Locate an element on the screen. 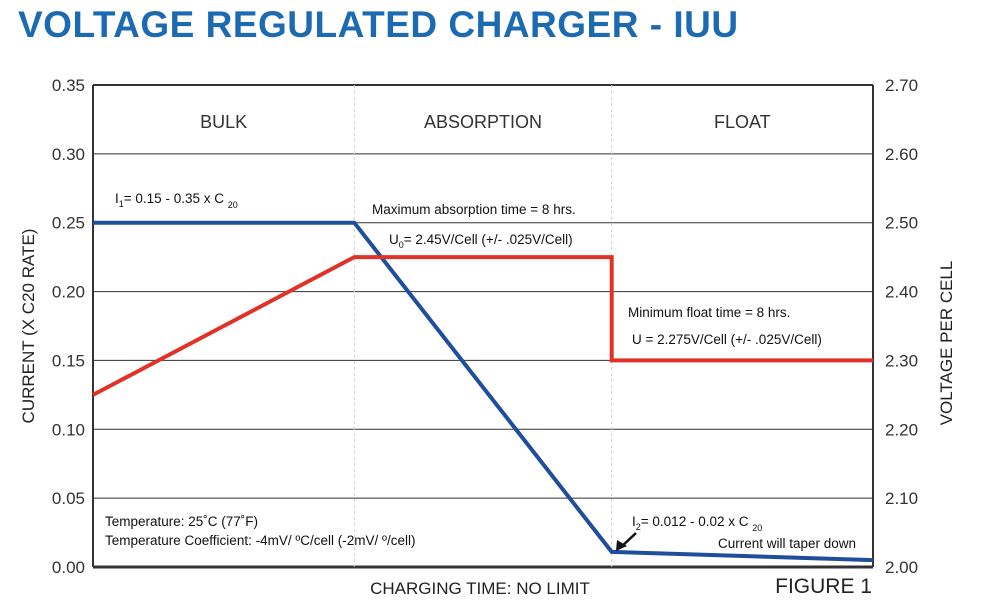 This screenshot has width=983, height=611. y-right-tick-label: 2.20 is located at coordinates (901, 429).